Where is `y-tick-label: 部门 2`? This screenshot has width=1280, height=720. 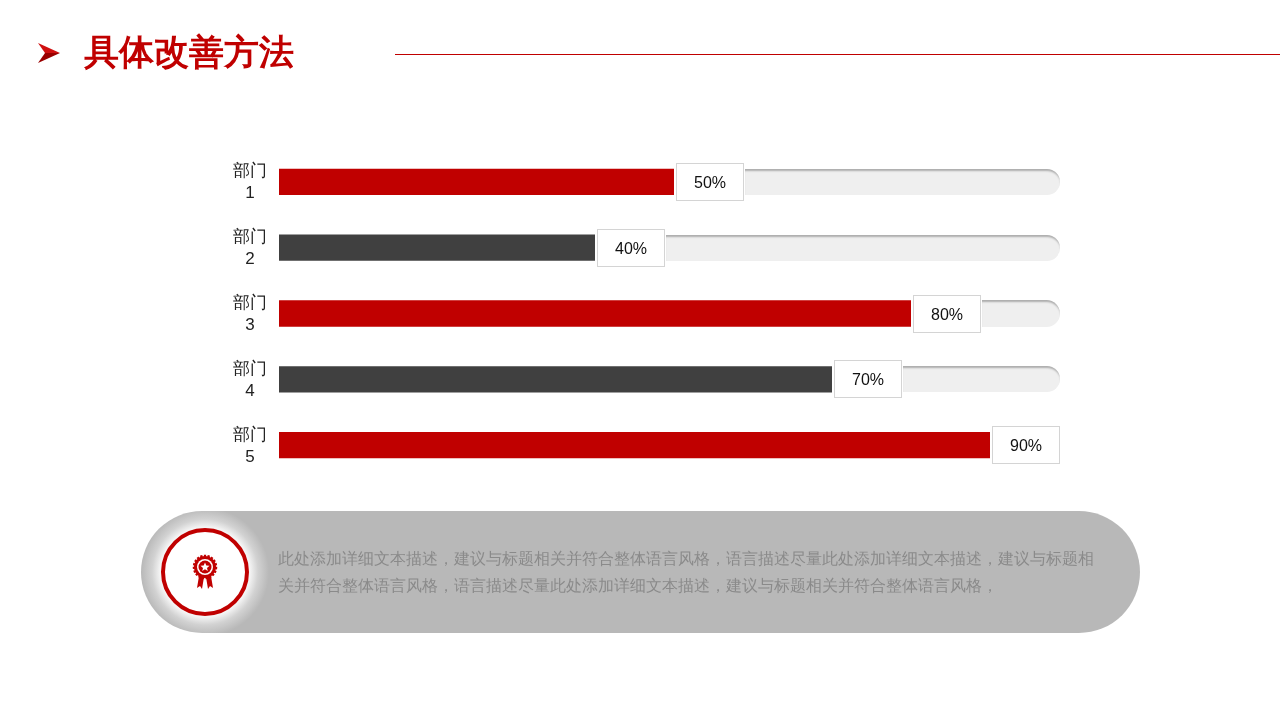
y-tick-label: 部门 2 is located at coordinates (250, 248).